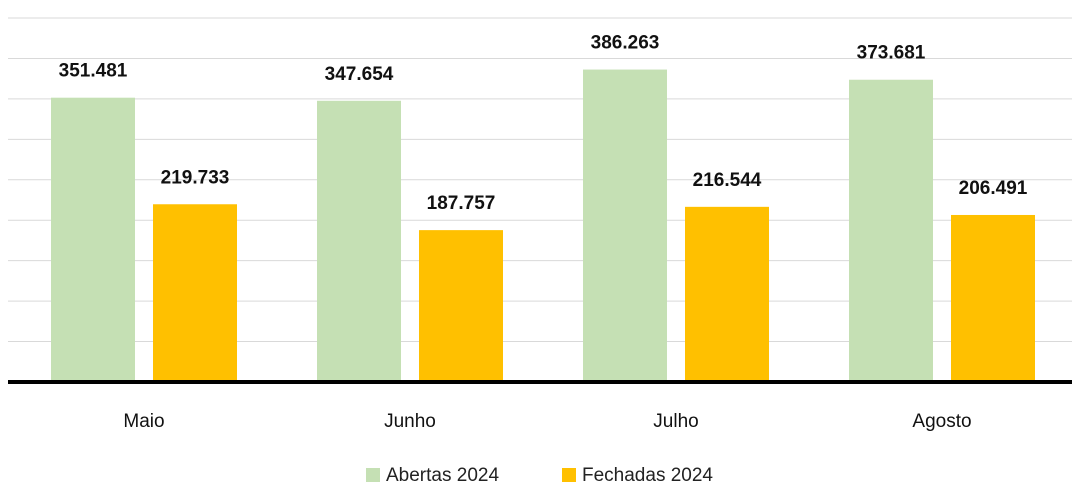 Image resolution: width=1072 pixels, height=486 pixels. What do you see at coordinates (410, 421) in the screenshot?
I see `x-tick-label: Junho` at bounding box center [410, 421].